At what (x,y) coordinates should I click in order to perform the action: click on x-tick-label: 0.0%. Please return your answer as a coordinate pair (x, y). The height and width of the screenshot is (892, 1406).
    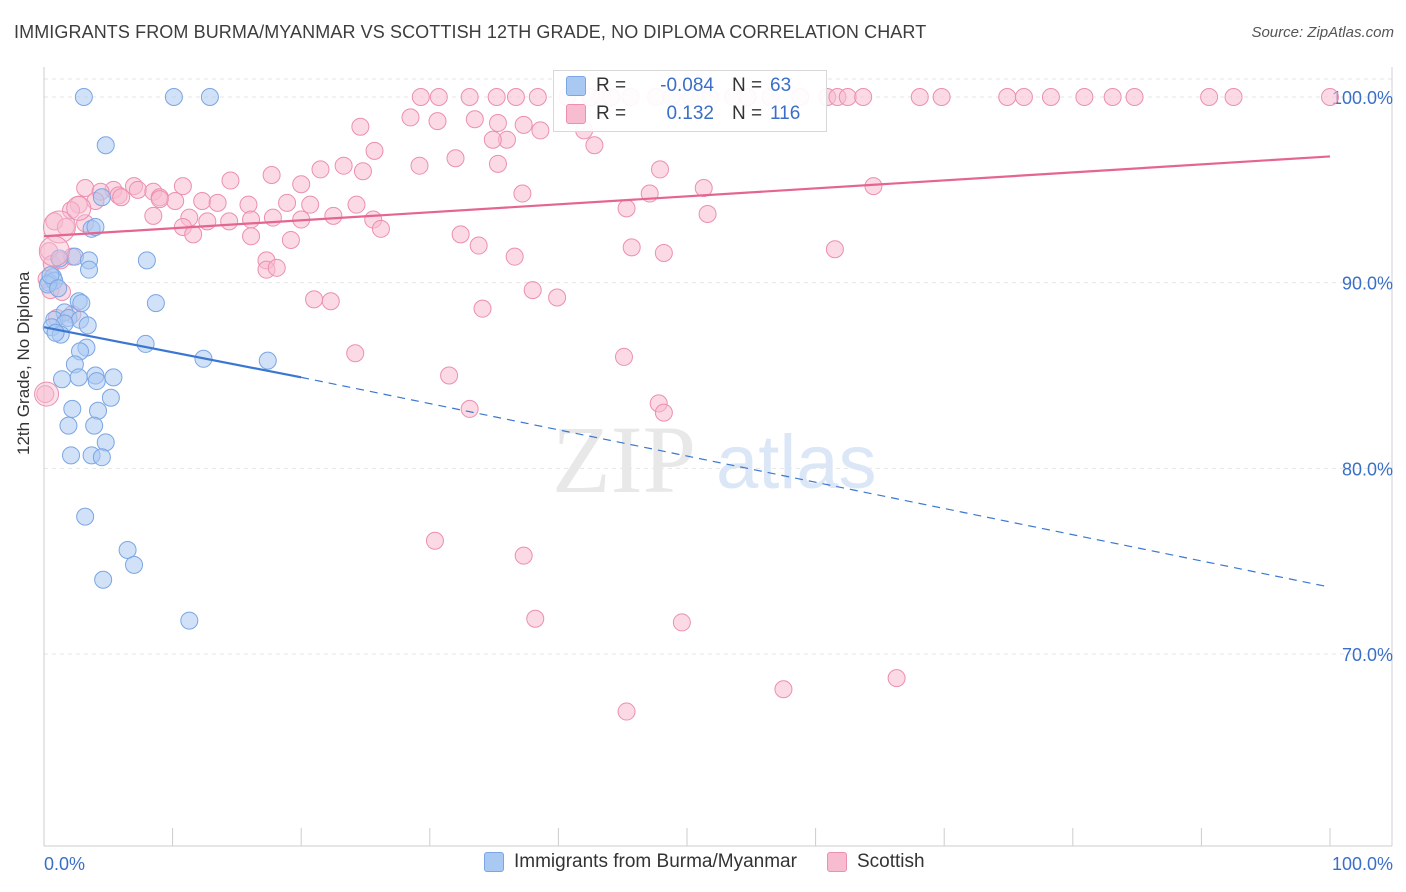
    Looking at the image, I should click on (64, 864).